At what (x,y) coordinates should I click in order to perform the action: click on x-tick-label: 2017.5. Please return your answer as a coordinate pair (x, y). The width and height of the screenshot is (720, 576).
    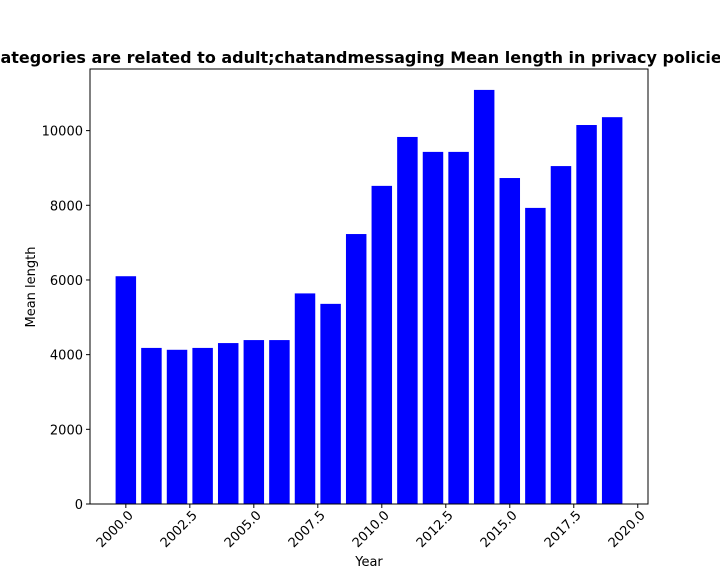
    Looking at the image, I should click on (563, 529).